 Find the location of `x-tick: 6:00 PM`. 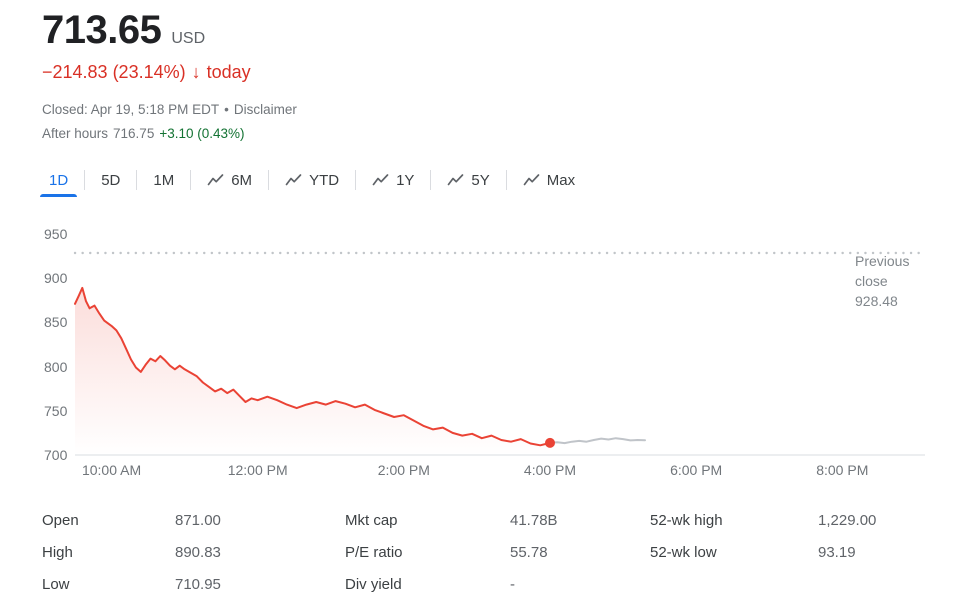

x-tick: 6:00 PM is located at coordinates (696, 470).